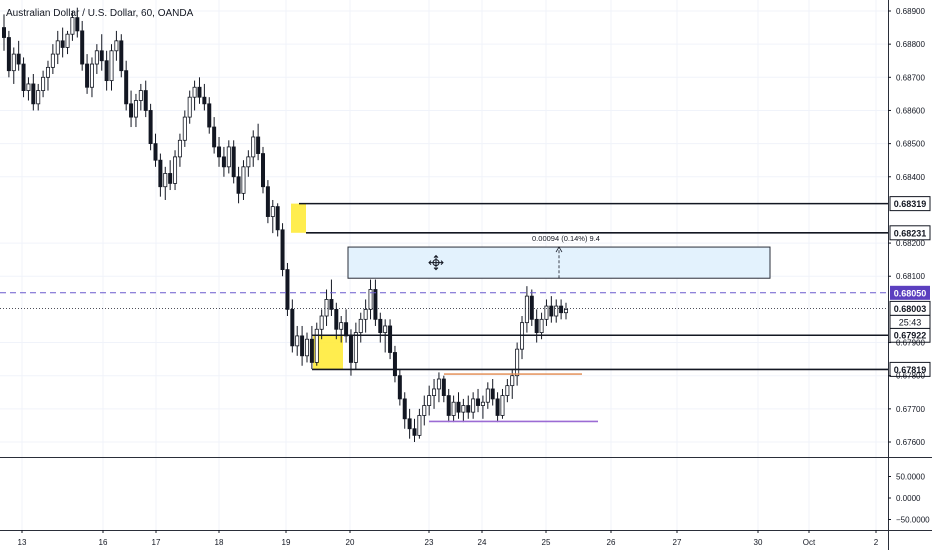  What do you see at coordinates (436, 262) in the screenshot?
I see `move-handle-icon` at bounding box center [436, 262].